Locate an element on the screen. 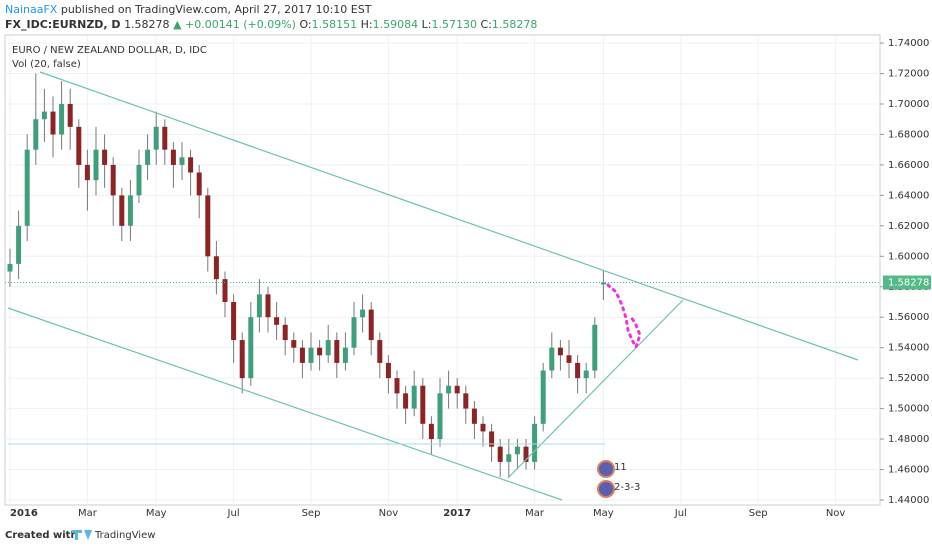 The height and width of the screenshot is (554, 932). y-tick-label: 1.70000 is located at coordinates (908, 104).